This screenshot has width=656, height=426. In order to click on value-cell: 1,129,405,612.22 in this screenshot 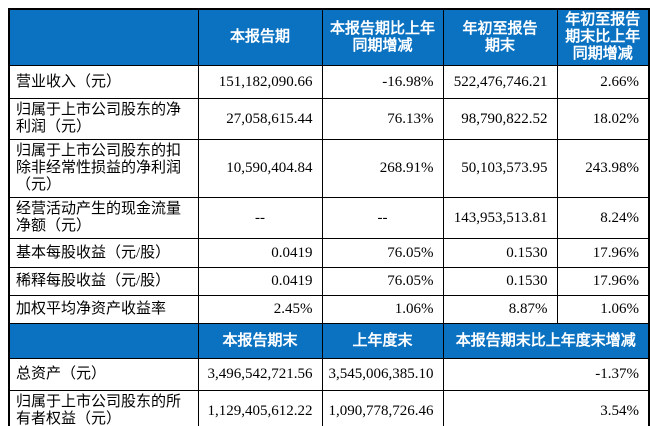, I will do `click(260, 408)`.